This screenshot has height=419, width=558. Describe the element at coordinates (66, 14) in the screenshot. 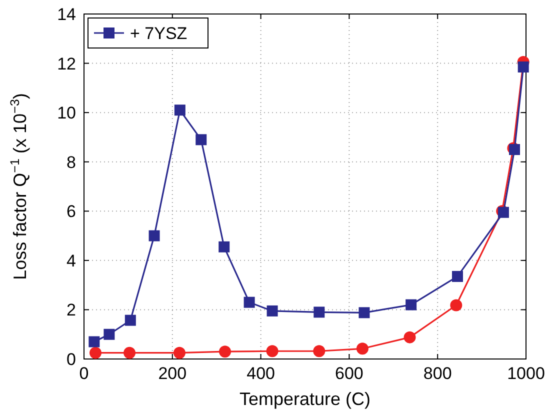

I see `y-tick-label: 14` at that location.